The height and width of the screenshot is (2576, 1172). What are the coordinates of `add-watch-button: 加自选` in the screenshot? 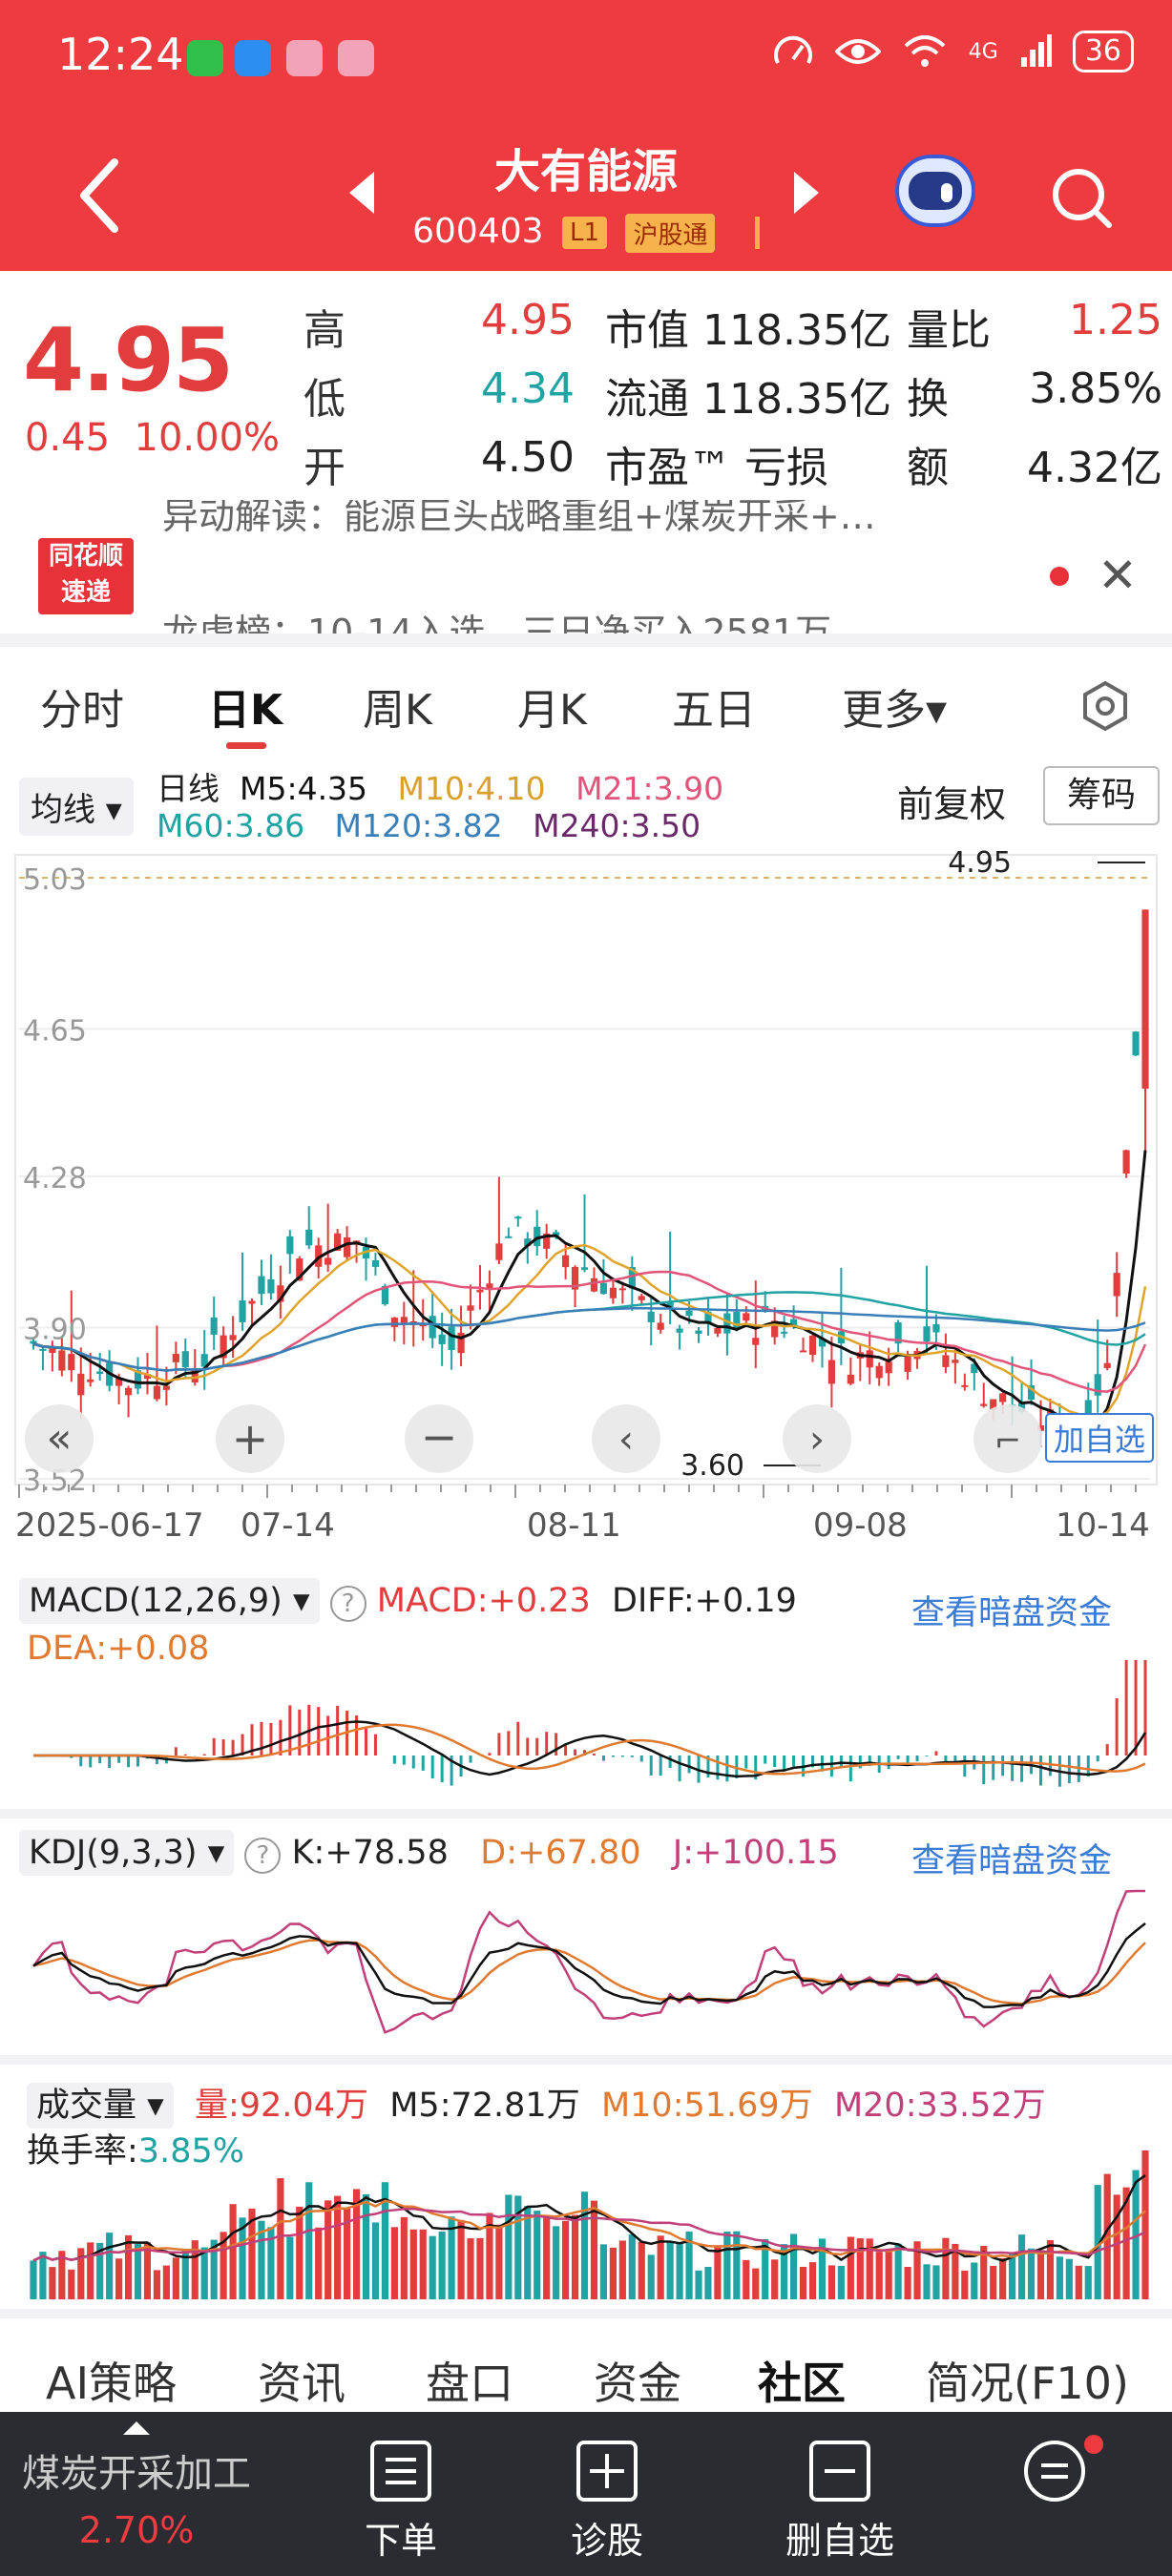 It's located at (1099, 1438).